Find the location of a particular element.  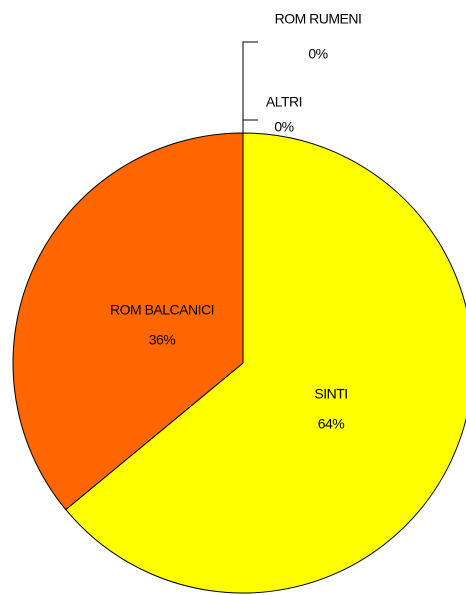

slice-value-label: 64% is located at coordinates (331, 424).